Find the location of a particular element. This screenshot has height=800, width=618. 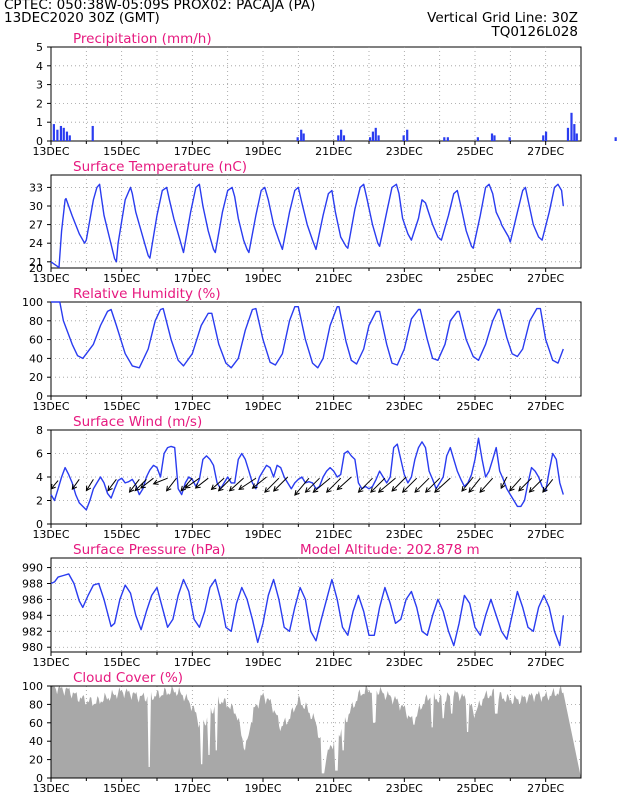

y-tick-label: 100 is located at coordinates (32, 302).